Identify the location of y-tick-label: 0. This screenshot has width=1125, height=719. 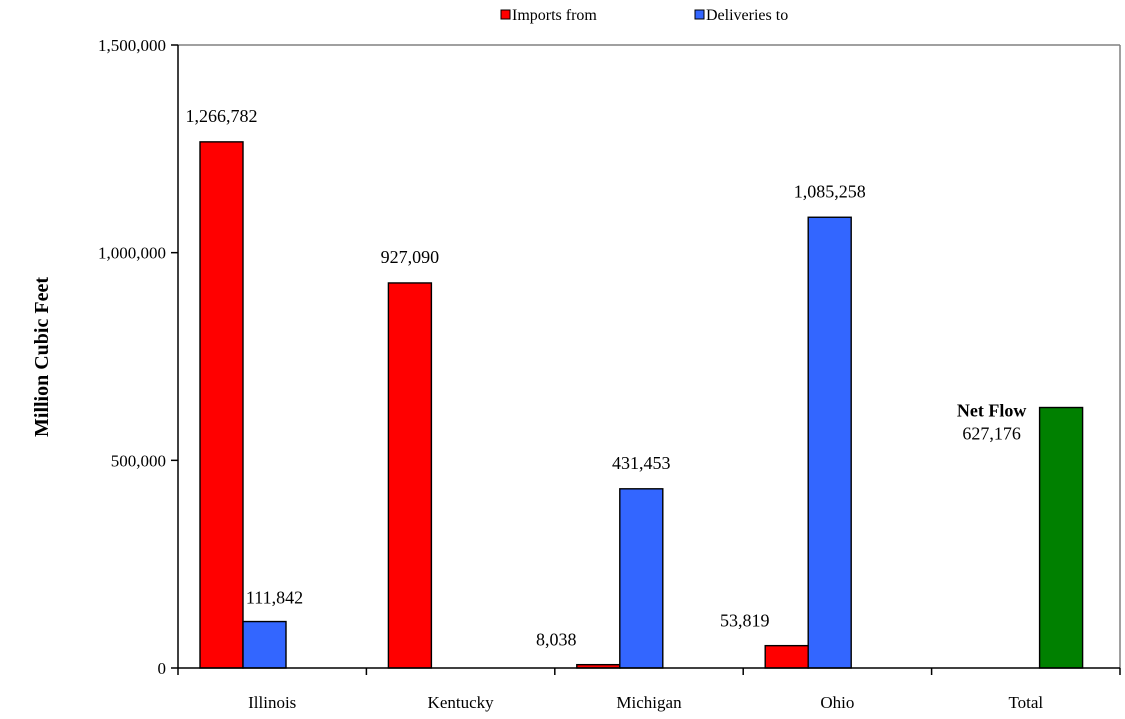
(162, 668).